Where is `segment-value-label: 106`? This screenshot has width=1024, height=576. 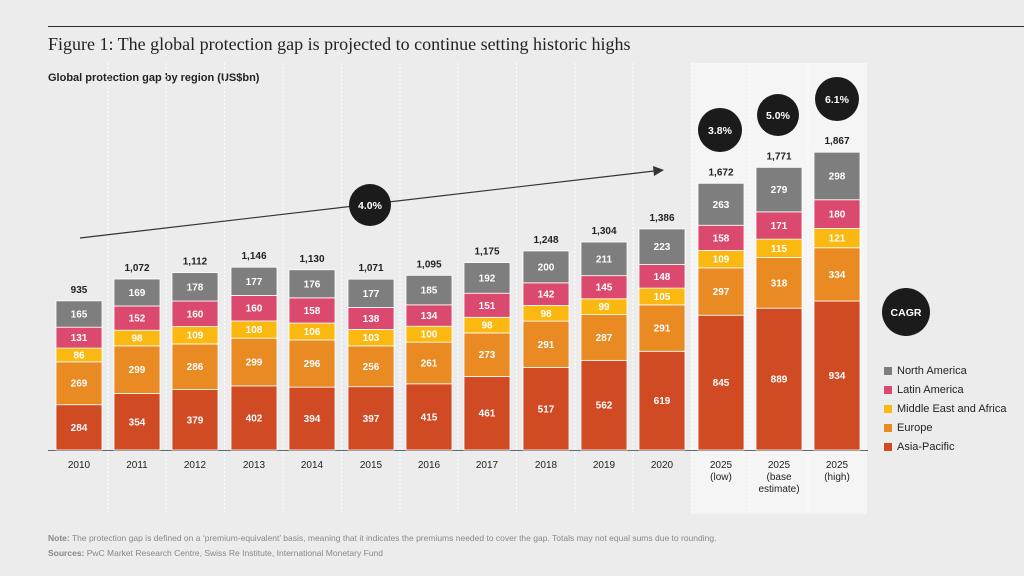 segment-value-label: 106 is located at coordinates (312, 332).